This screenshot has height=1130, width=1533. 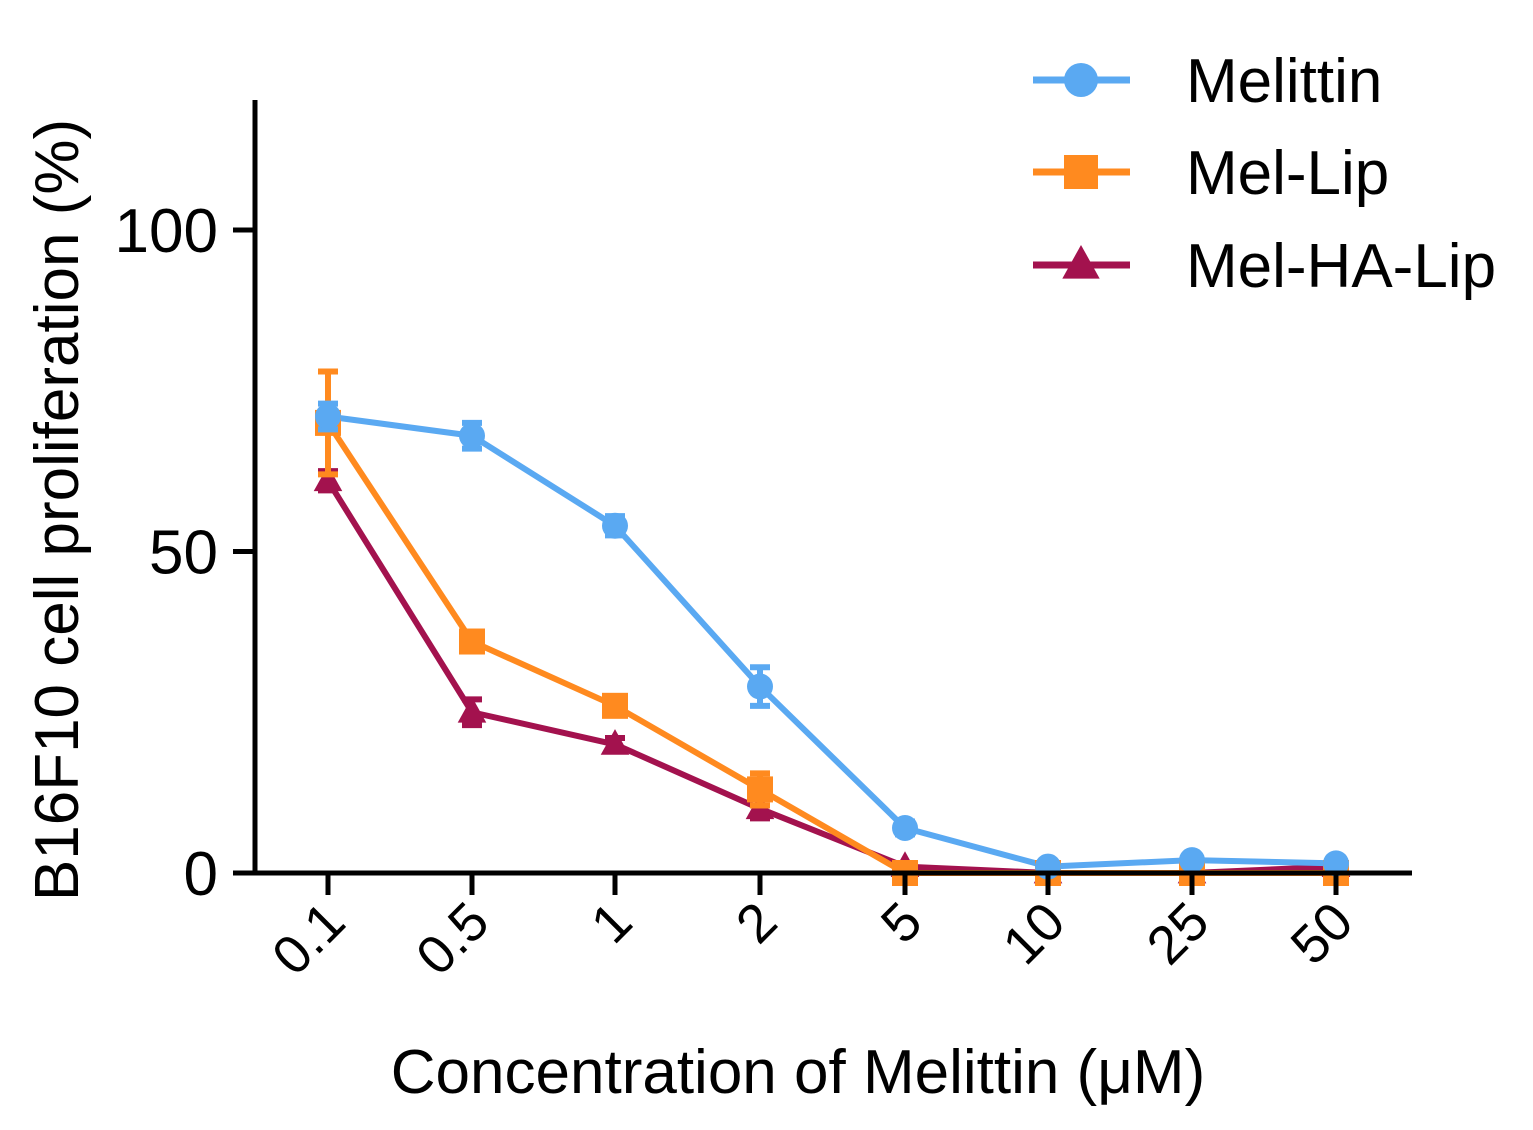 I want to click on legend-label: Mel-Lip, so click(x=1287, y=173).